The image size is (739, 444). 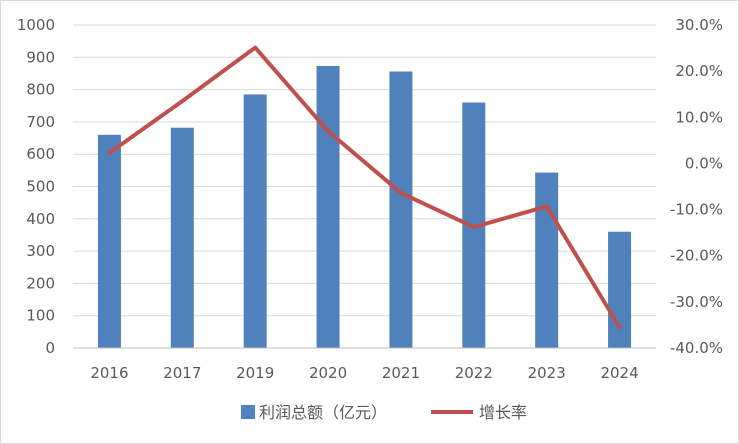 What do you see at coordinates (547, 373) in the screenshot?
I see `x-tick-label: 2023` at bounding box center [547, 373].